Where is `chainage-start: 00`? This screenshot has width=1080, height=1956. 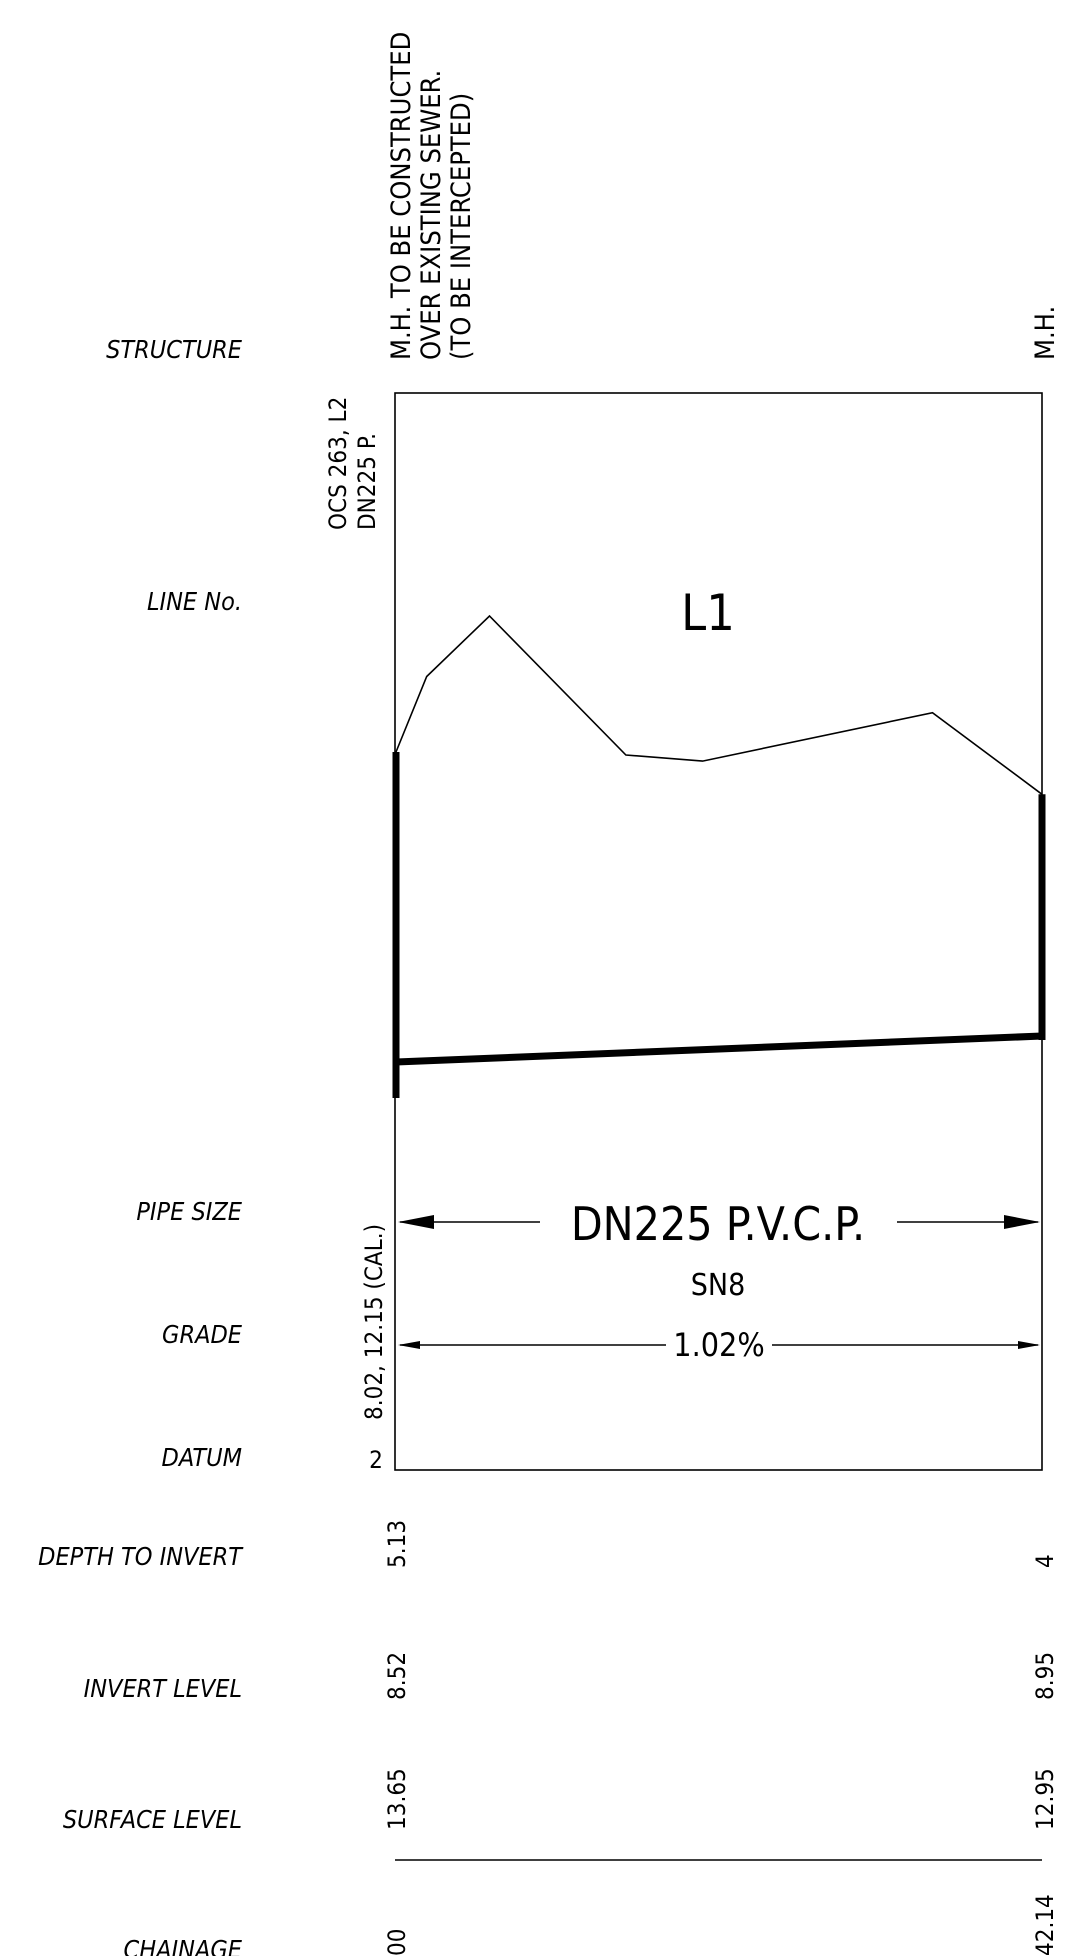 chainage-start: 00 is located at coordinates (397, 1942).